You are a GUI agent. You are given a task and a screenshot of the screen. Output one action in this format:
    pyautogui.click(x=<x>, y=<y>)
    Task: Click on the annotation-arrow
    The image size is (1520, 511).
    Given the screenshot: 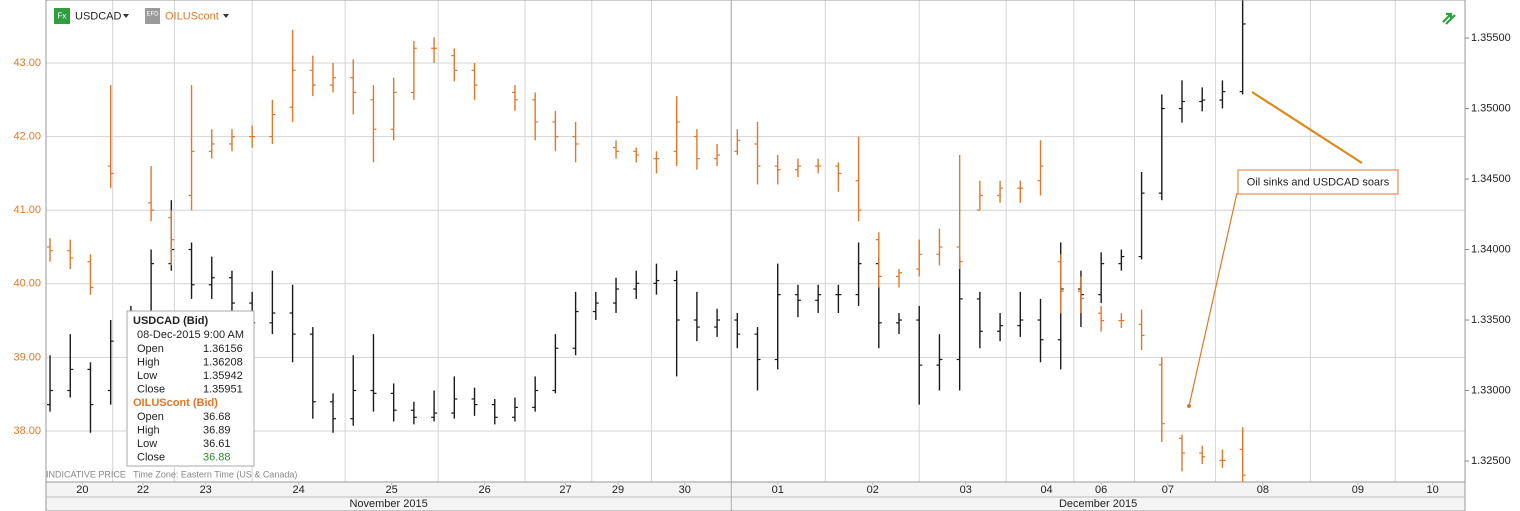 What is the action you would take?
    pyautogui.click(x=1307, y=127)
    